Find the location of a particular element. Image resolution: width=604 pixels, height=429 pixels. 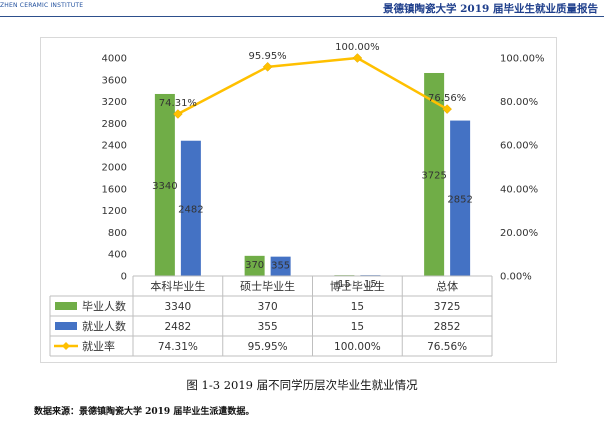

y-left-tick-label: 1600 is located at coordinates (114, 189).